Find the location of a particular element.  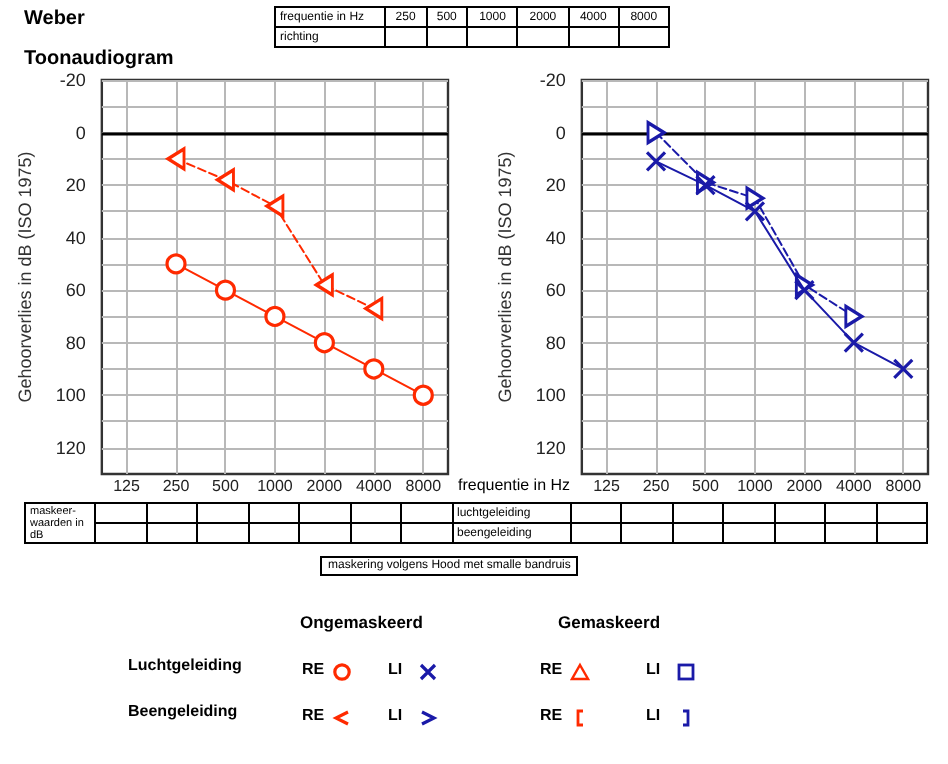

text: Luchtgeleiding is located at coordinates (185, 665).